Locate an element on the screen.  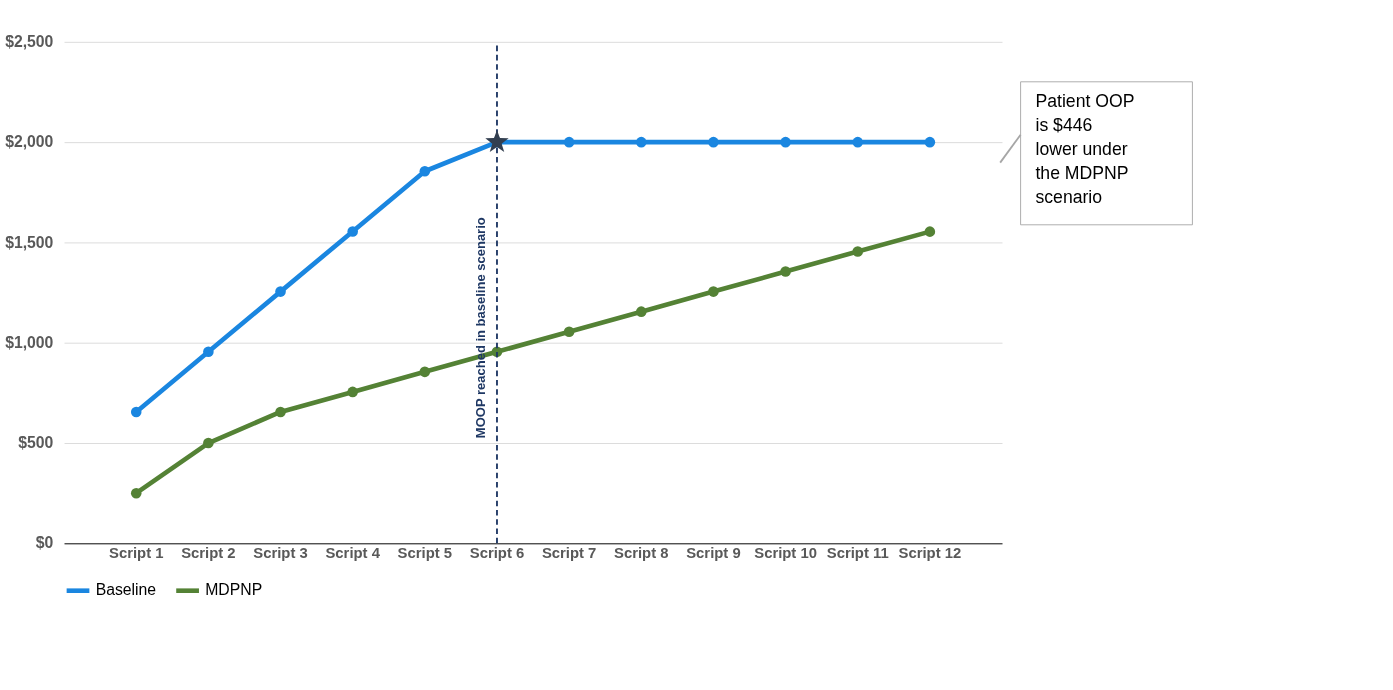
y-tick-label: $2,500 is located at coordinates (29, 41).